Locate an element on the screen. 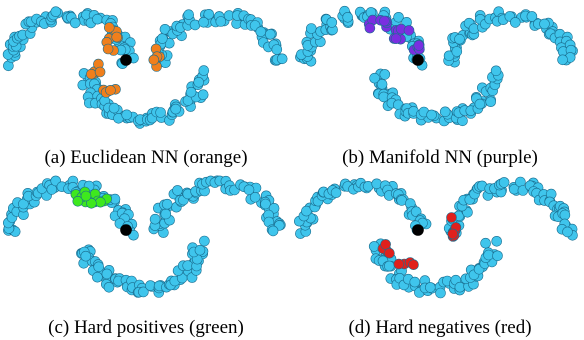  caption-c: (c) Hard positives (green) is located at coordinates (146, 327).